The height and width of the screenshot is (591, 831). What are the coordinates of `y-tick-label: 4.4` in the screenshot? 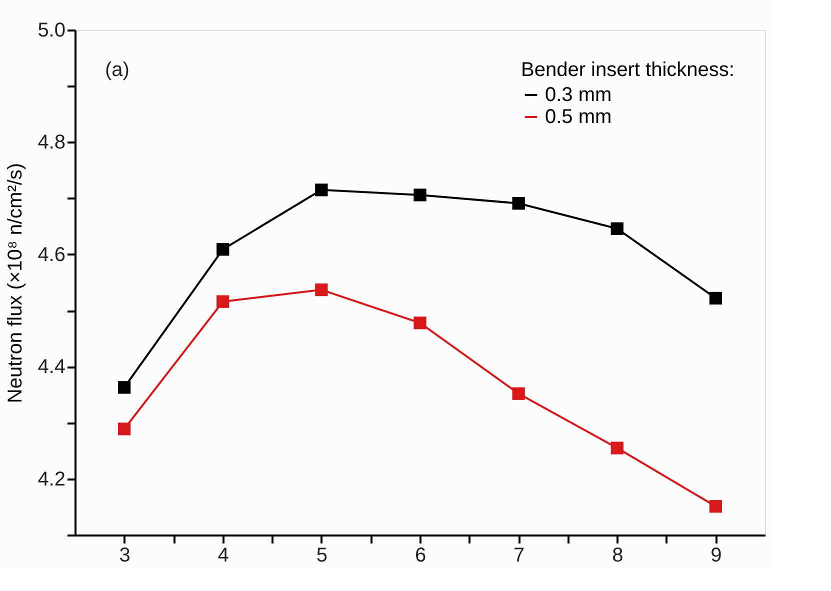 It's located at (52, 367).